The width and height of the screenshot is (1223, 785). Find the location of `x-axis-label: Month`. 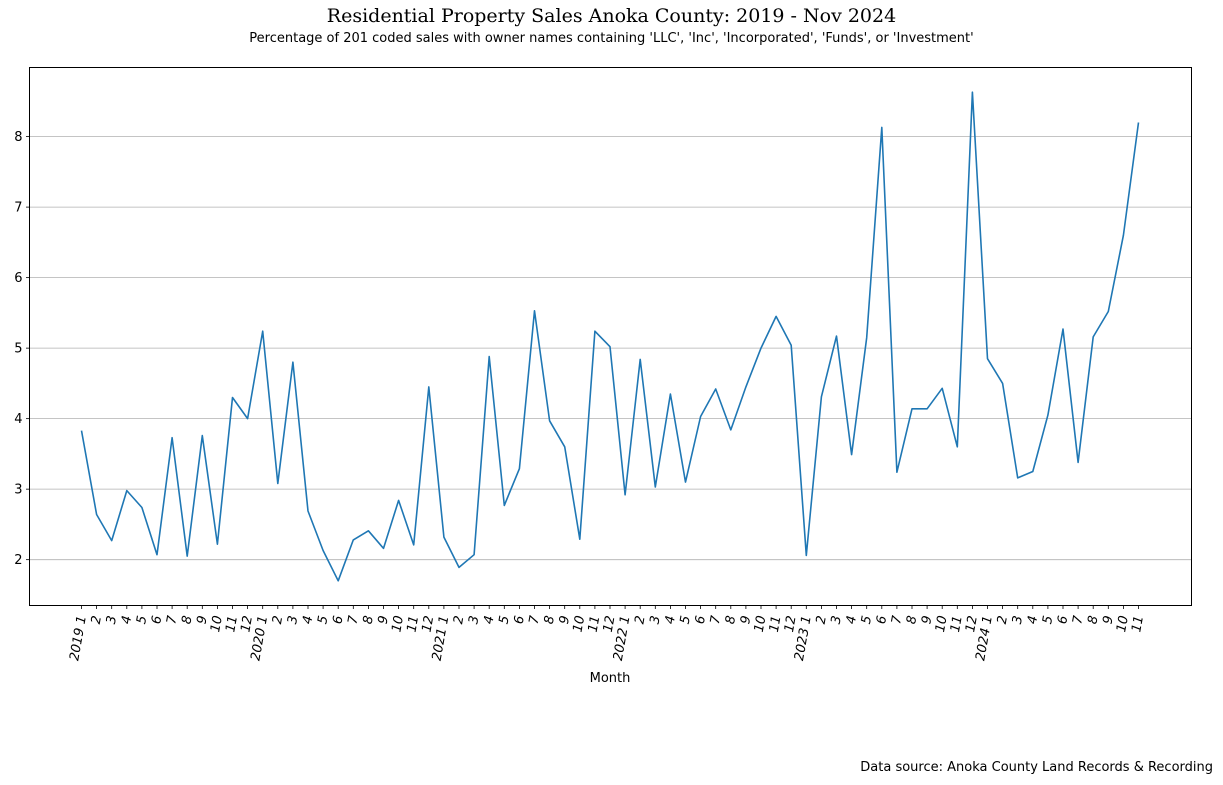

x-axis-label: Month is located at coordinates (610, 678).